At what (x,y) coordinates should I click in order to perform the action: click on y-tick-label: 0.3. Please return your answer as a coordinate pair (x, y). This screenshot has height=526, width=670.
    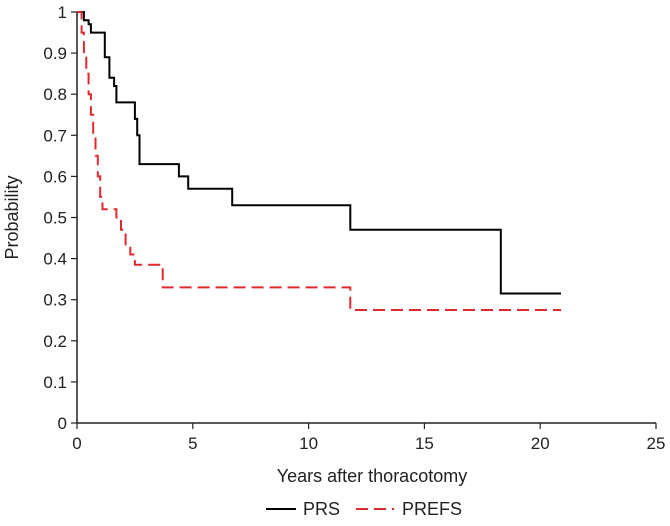
    Looking at the image, I should click on (55, 300).